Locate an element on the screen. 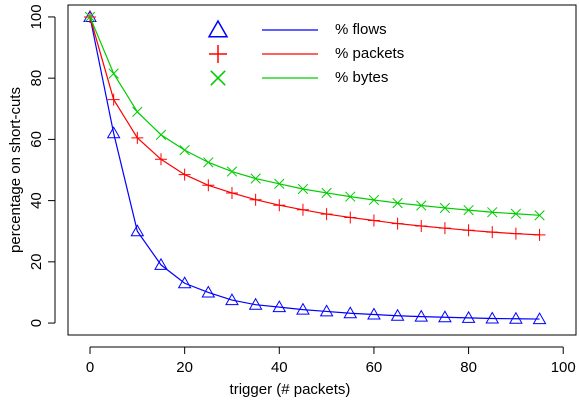 The width and height of the screenshot is (579, 411). y-tick-label: 20 is located at coordinates (36, 261).